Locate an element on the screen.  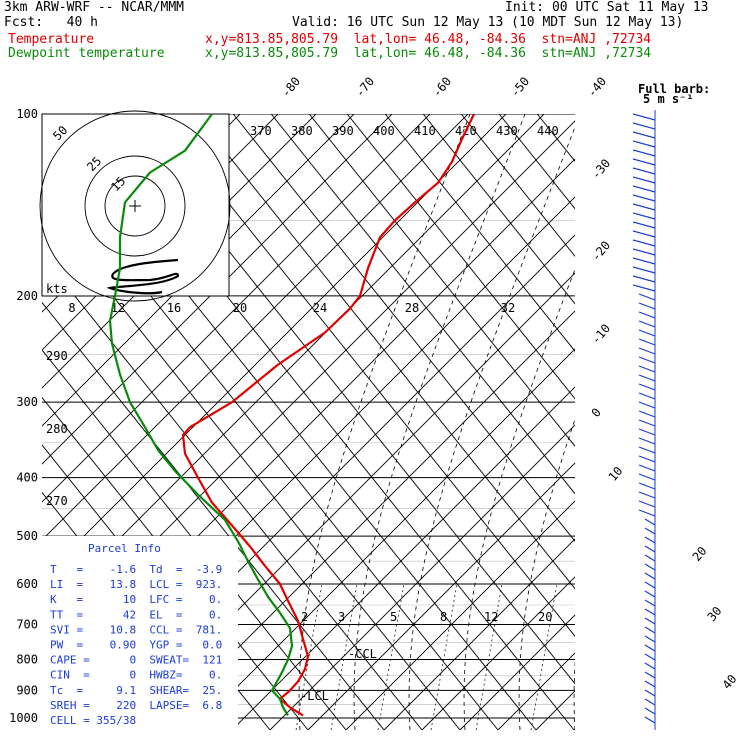
pressure-tick-label: 500 is located at coordinates (27, 536).